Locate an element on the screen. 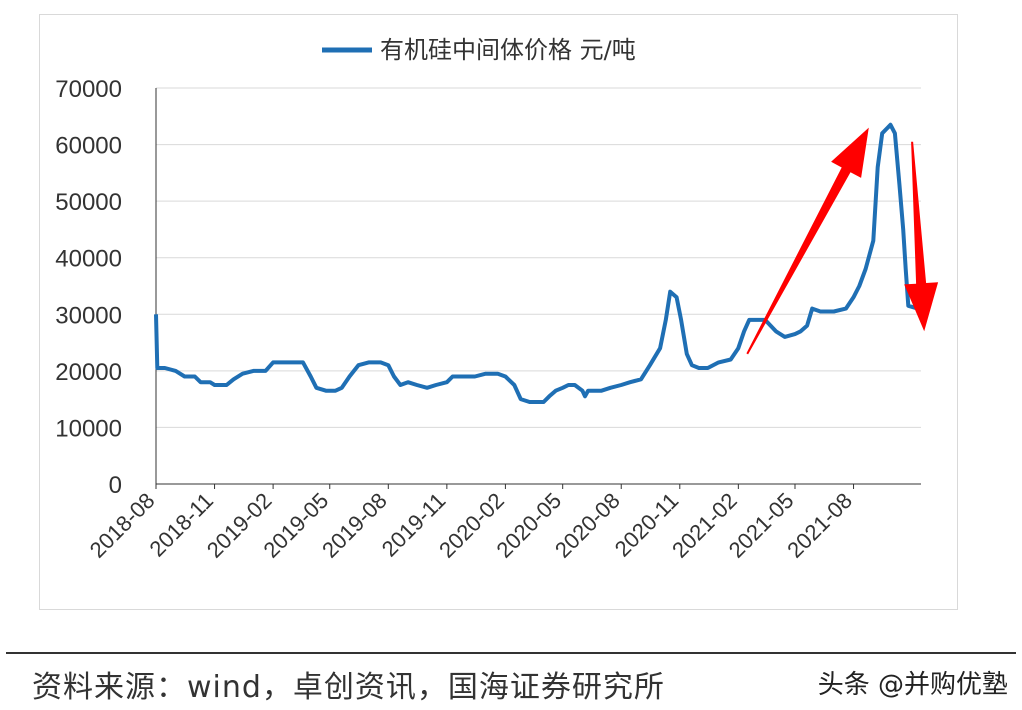 This screenshot has width=1022, height=710. y-tick-label: 70000 is located at coordinates (88, 89).